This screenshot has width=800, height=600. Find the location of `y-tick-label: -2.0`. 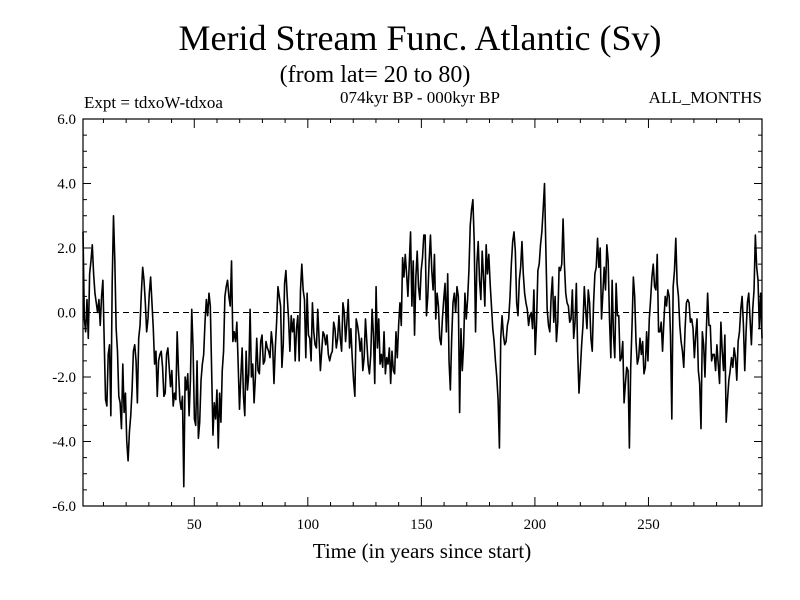

y-tick-label: -2.0 is located at coordinates (64, 378).